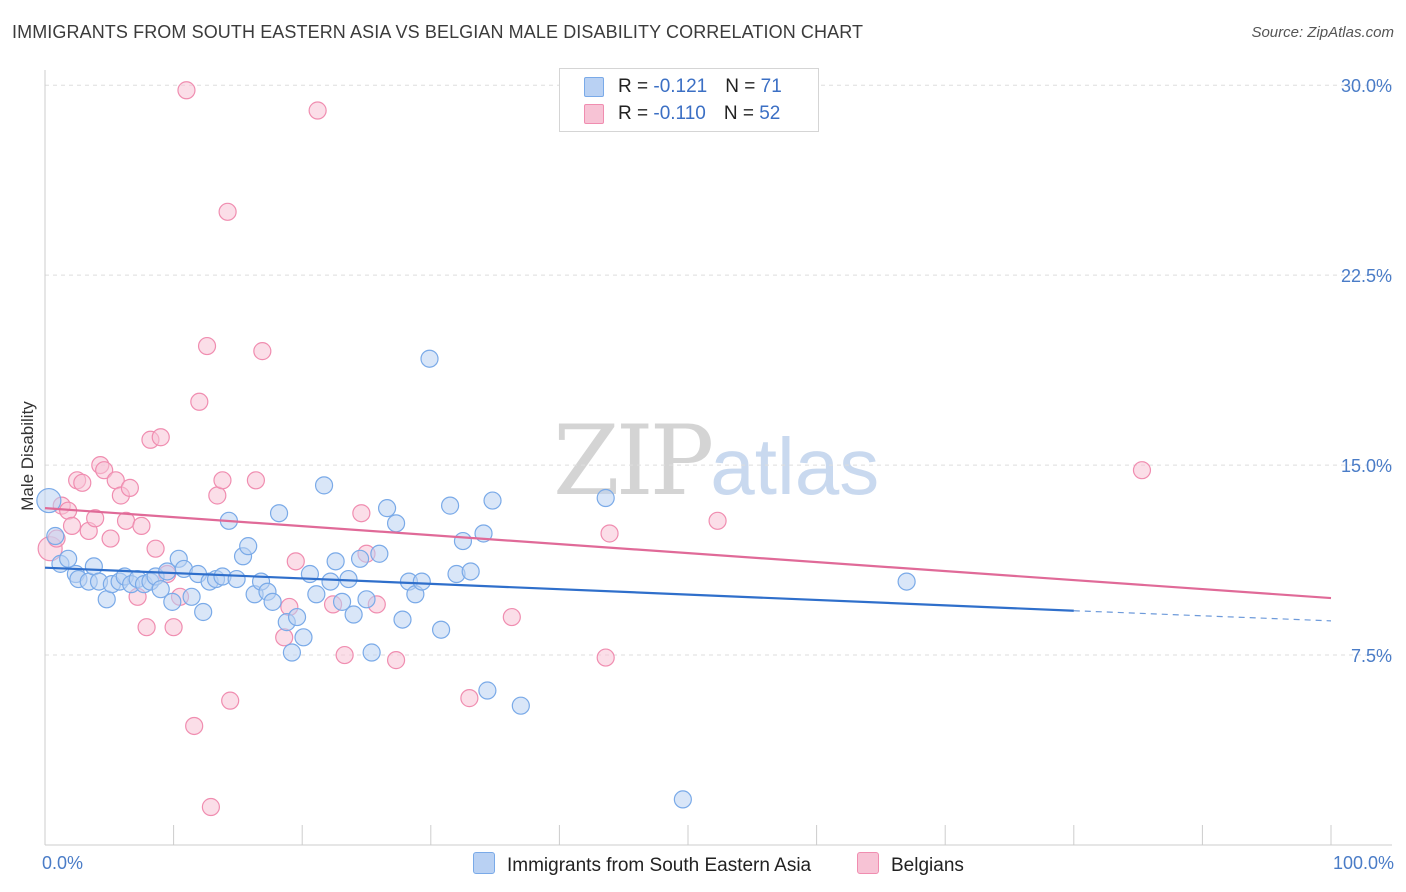  What do you see at coordinates (1363, 863) in the screenshot?
I see `x-tick-label: 100.0%` at bounding box center [1363, 863].